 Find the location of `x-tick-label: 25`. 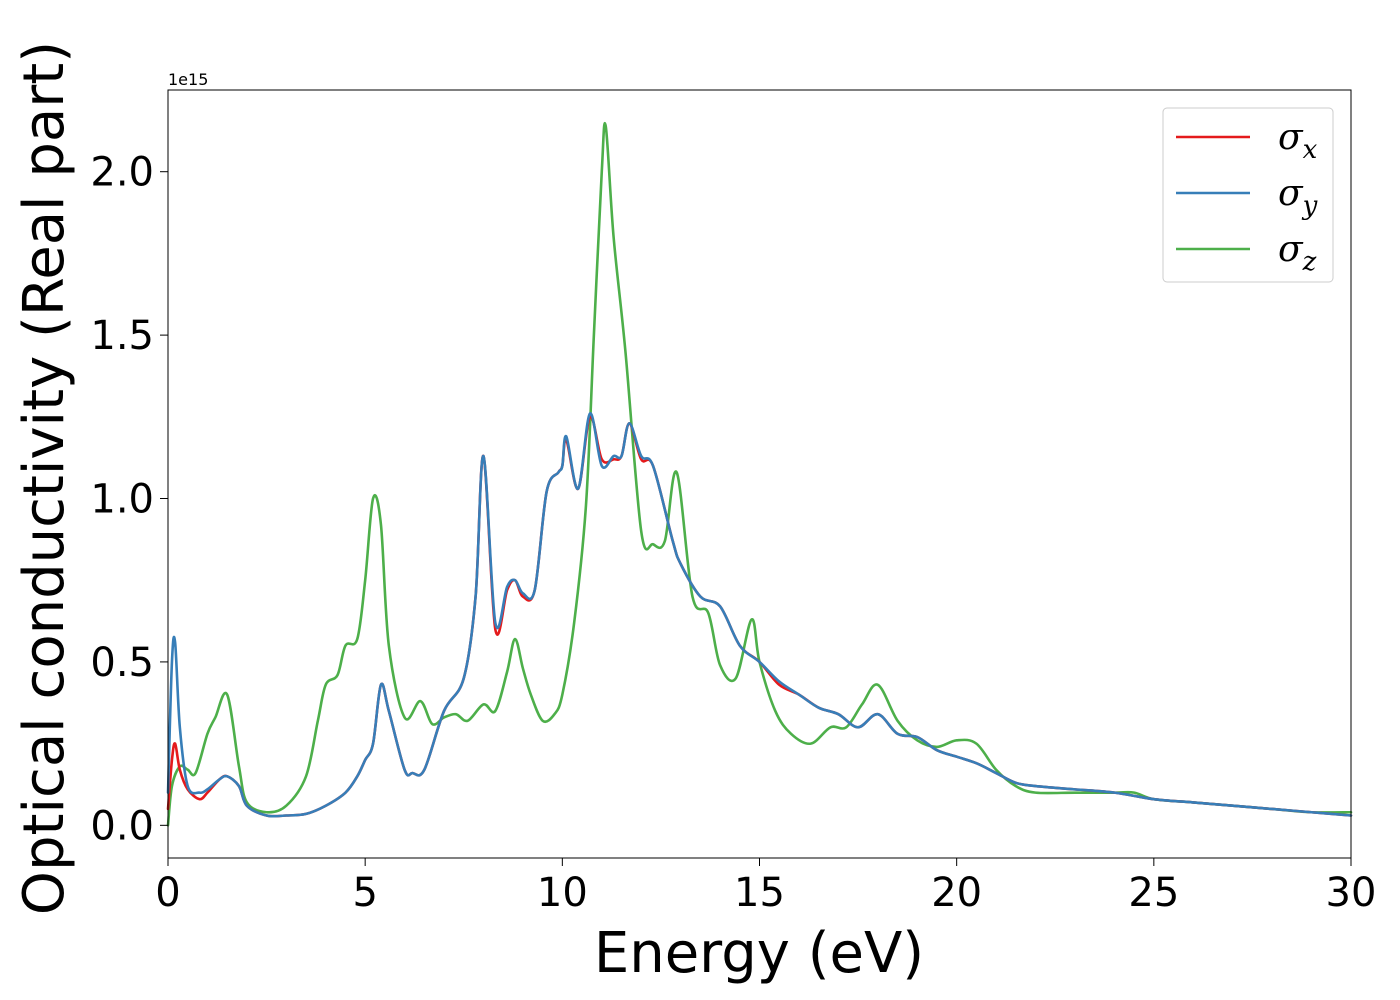

x-tick-label: 25 is located at coordinates (1153, 893).